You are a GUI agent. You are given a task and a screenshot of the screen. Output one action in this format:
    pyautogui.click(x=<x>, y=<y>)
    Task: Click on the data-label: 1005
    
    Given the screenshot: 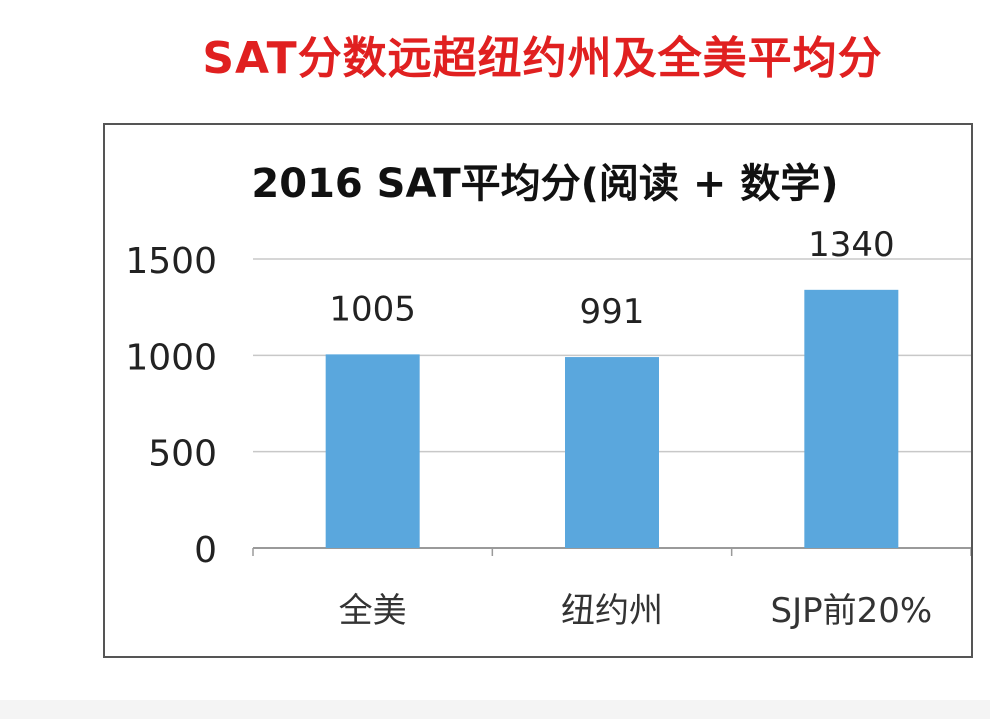 What is the action you would take?
    pyautogui.click(x=372, y=309)
    